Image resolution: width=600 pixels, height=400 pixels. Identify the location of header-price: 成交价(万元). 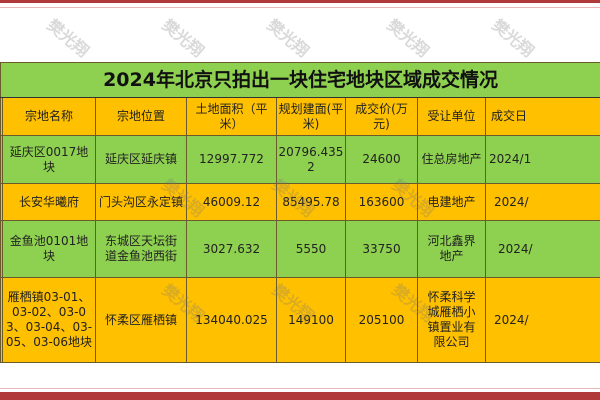
(381, 116).